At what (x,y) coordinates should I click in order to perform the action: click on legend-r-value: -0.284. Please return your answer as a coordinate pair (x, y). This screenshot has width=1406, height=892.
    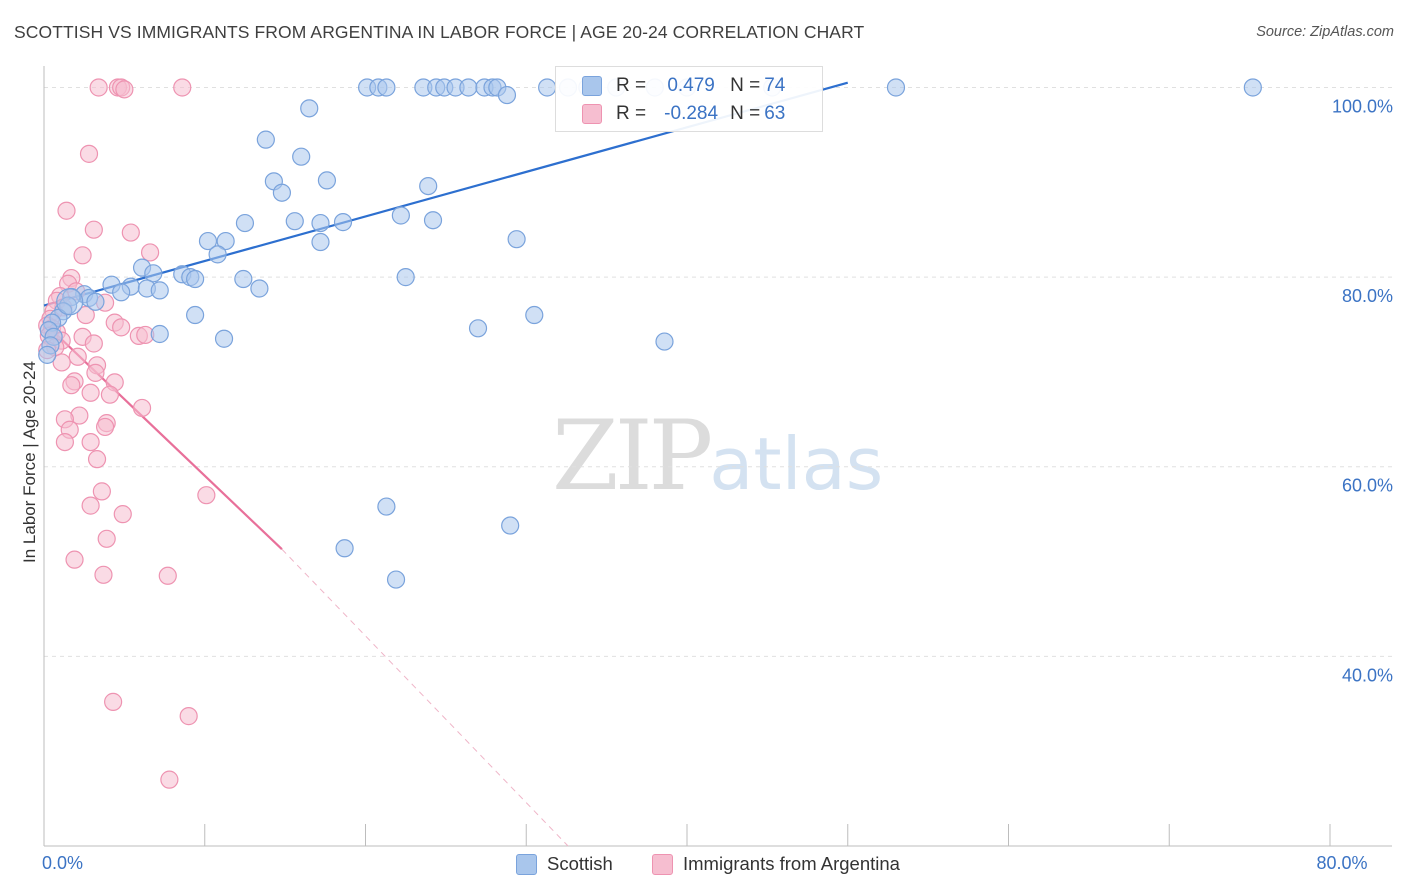
    Looking at the image, I should click on (691, 113).